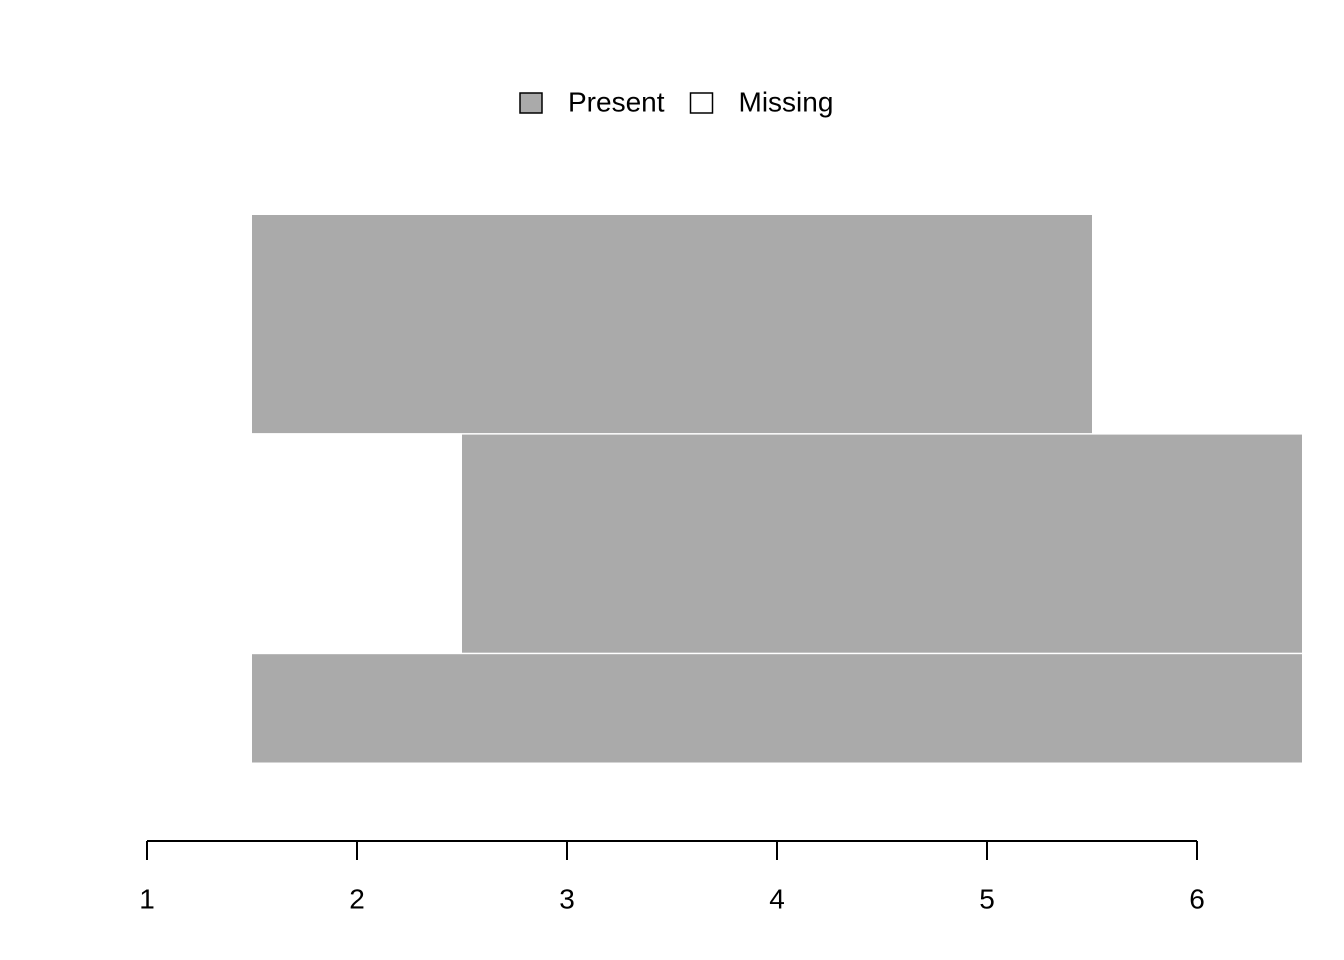 Image resolution: width=1344 pixels, height=960 pixels. Describe the element at coordinates (616, 101) in the screenshot. I see `legend-label: Present` at that location.